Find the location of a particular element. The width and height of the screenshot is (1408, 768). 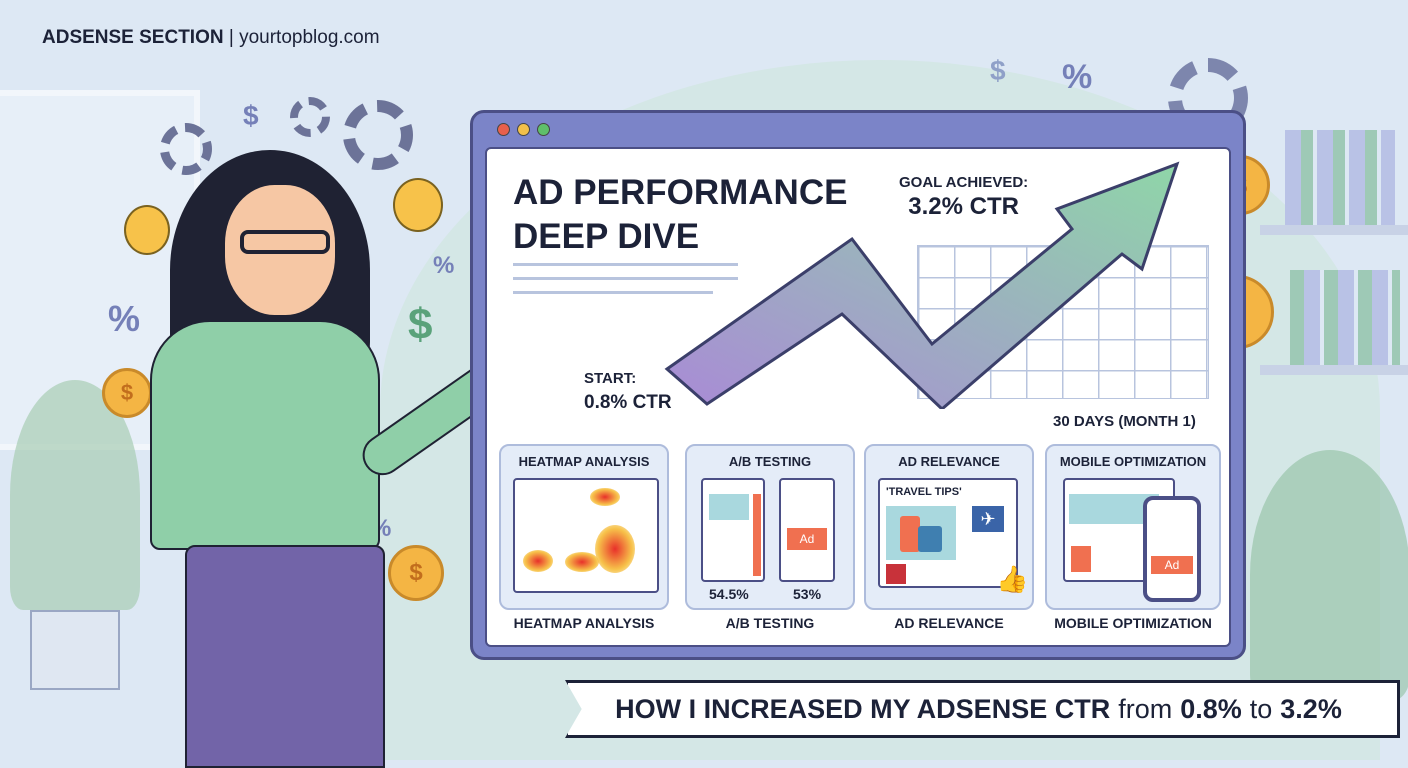

section-label: ADSENSE SECTION is located at coordinates (133, 37).